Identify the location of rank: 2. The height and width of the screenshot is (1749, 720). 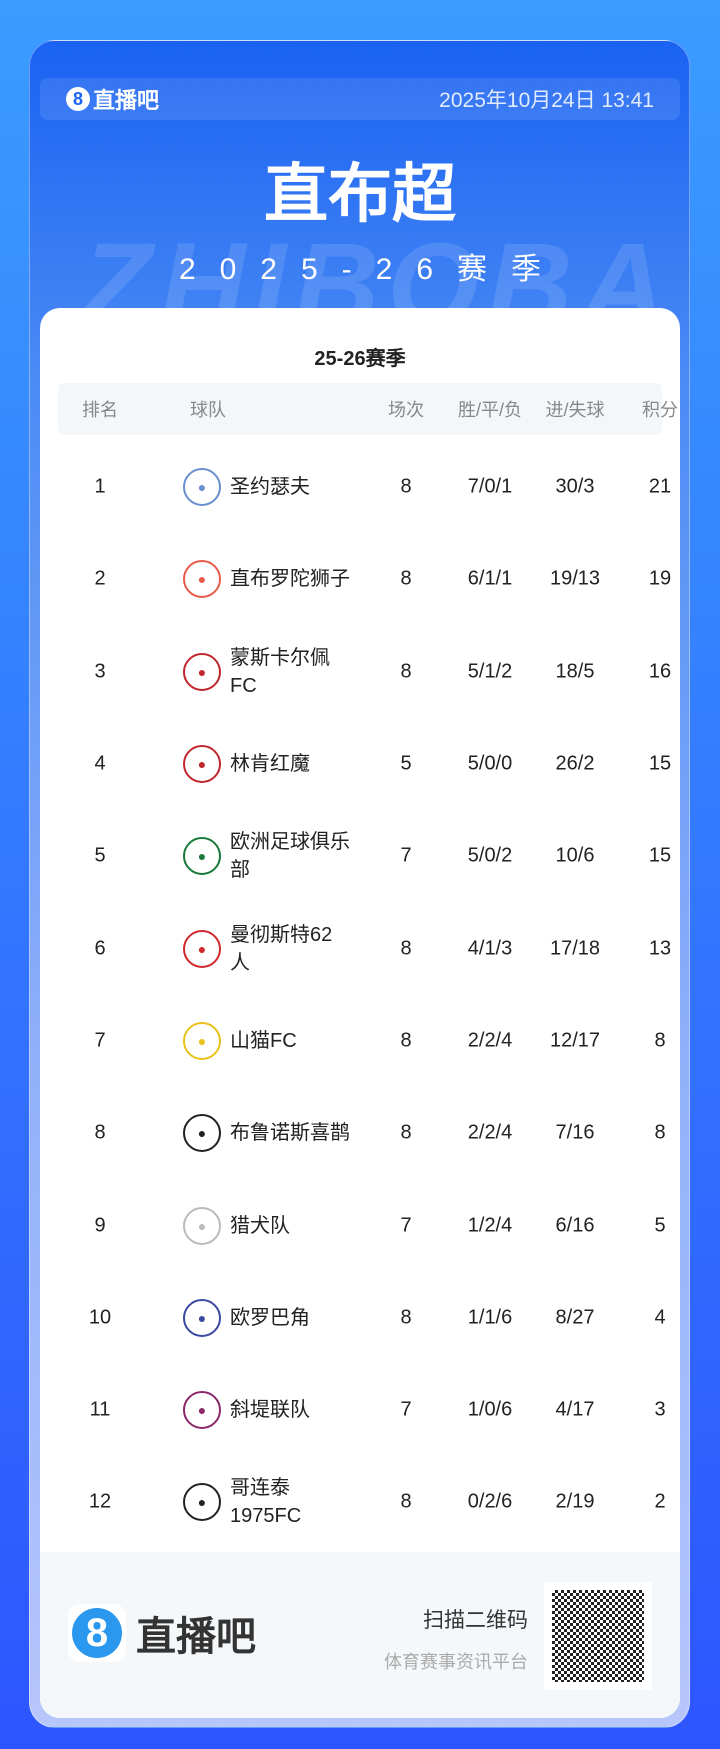
(100, 578).